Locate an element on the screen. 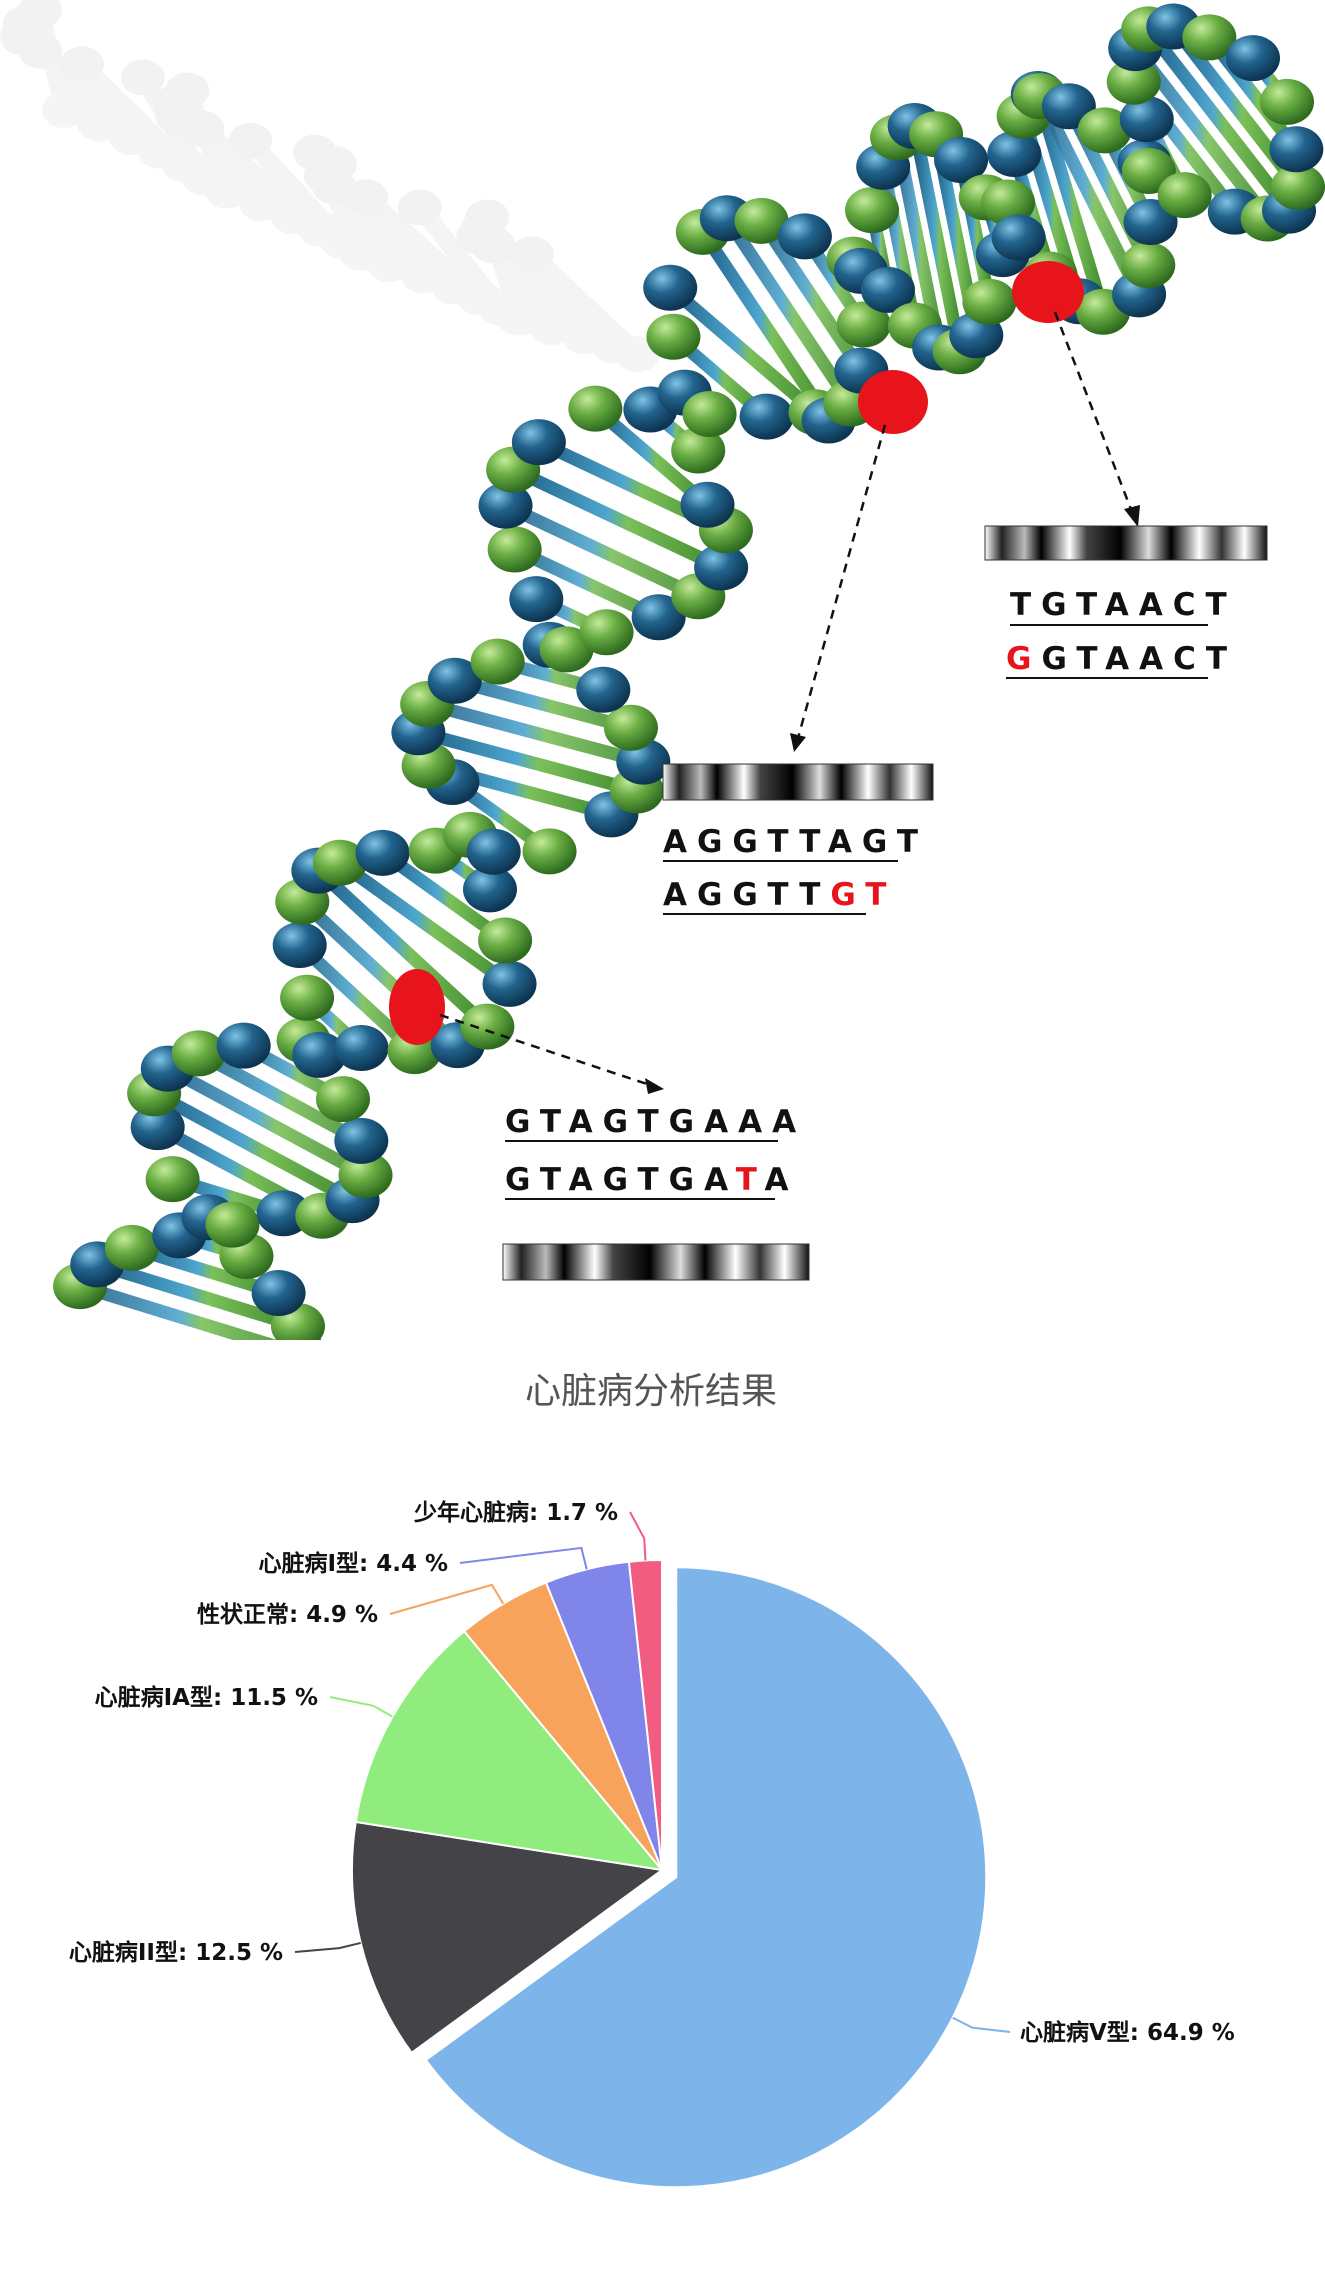 This screenshot has height=2279, width=1325. mutated-base: G is located at coordinates (1023, 659).